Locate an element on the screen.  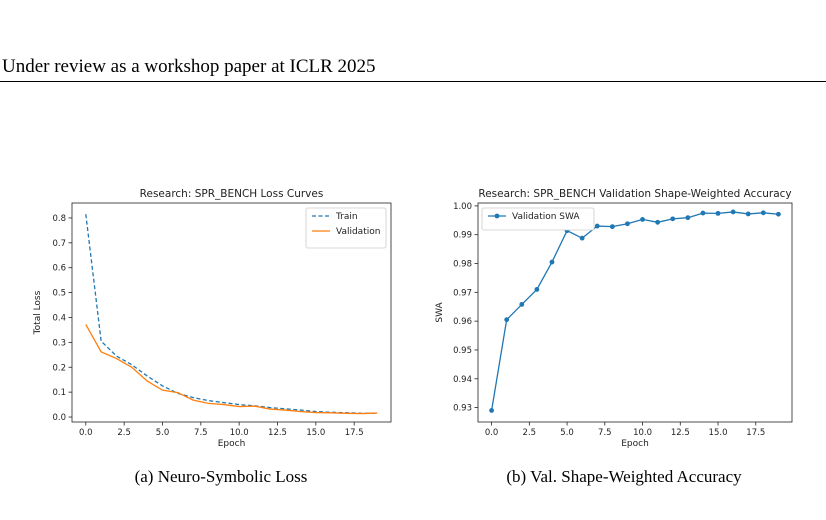
y-tick-label: 0.7 is located at coordinates (59, 244).